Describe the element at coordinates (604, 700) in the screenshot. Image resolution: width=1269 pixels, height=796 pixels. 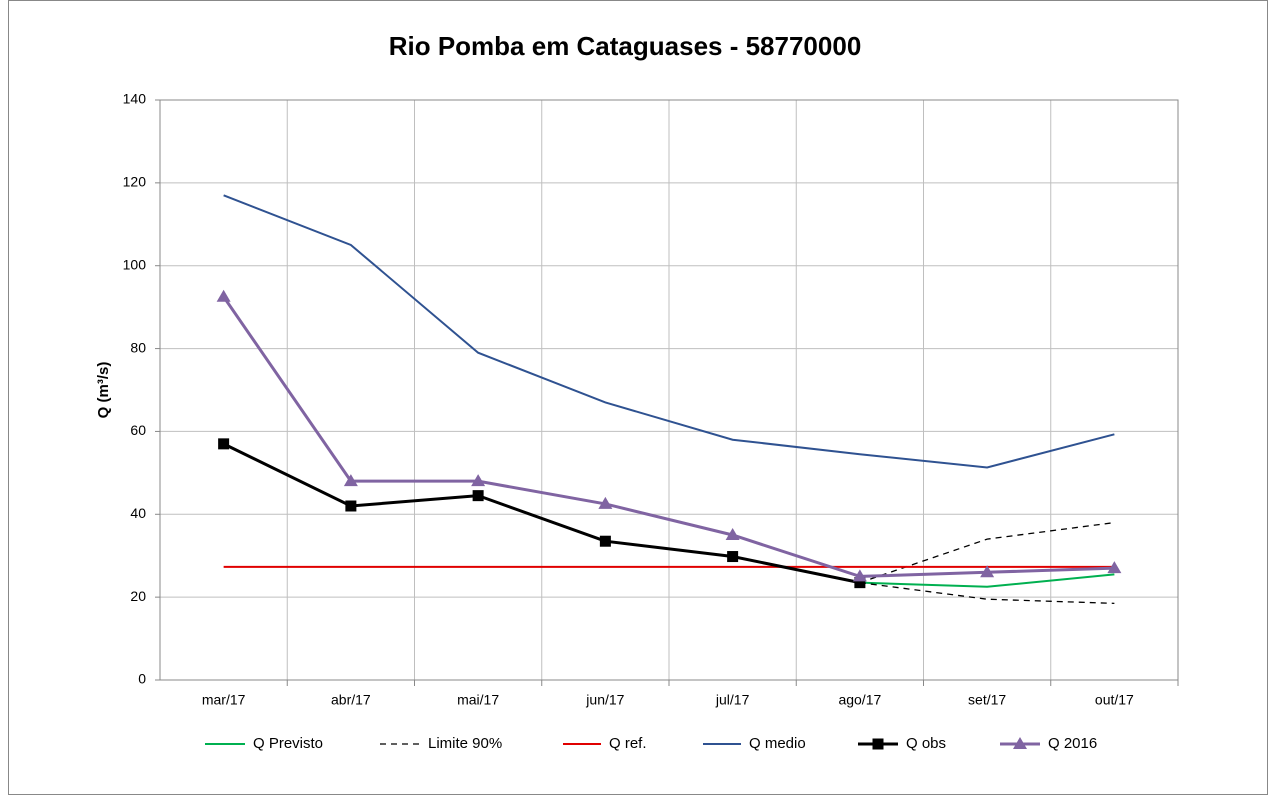
I see `x-tick-label: jun/17` at that location.